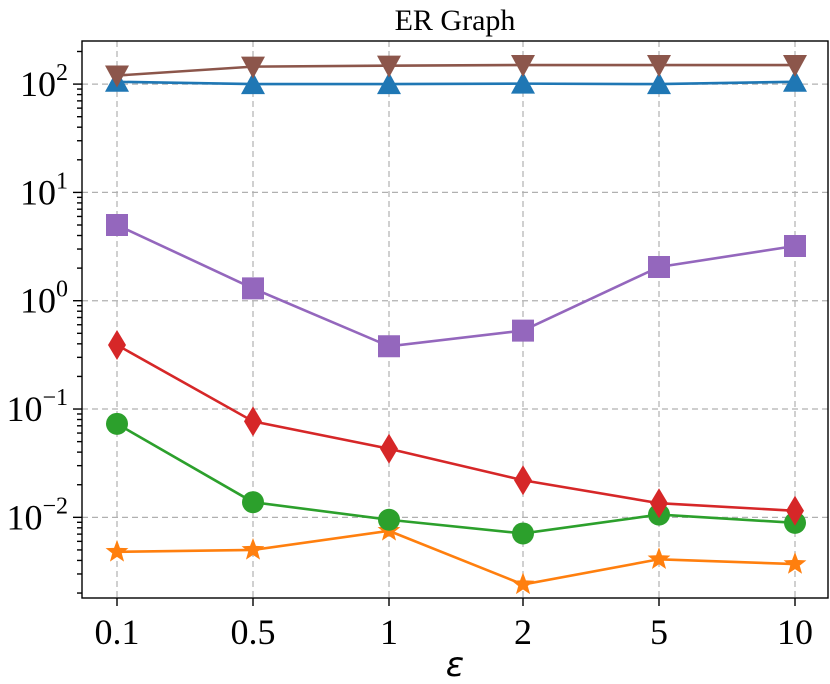  What do you see at coordinates (44, 299) in the screenshot?
I see `y-tick-label: 10⁰` at bounding box center [44, 299].